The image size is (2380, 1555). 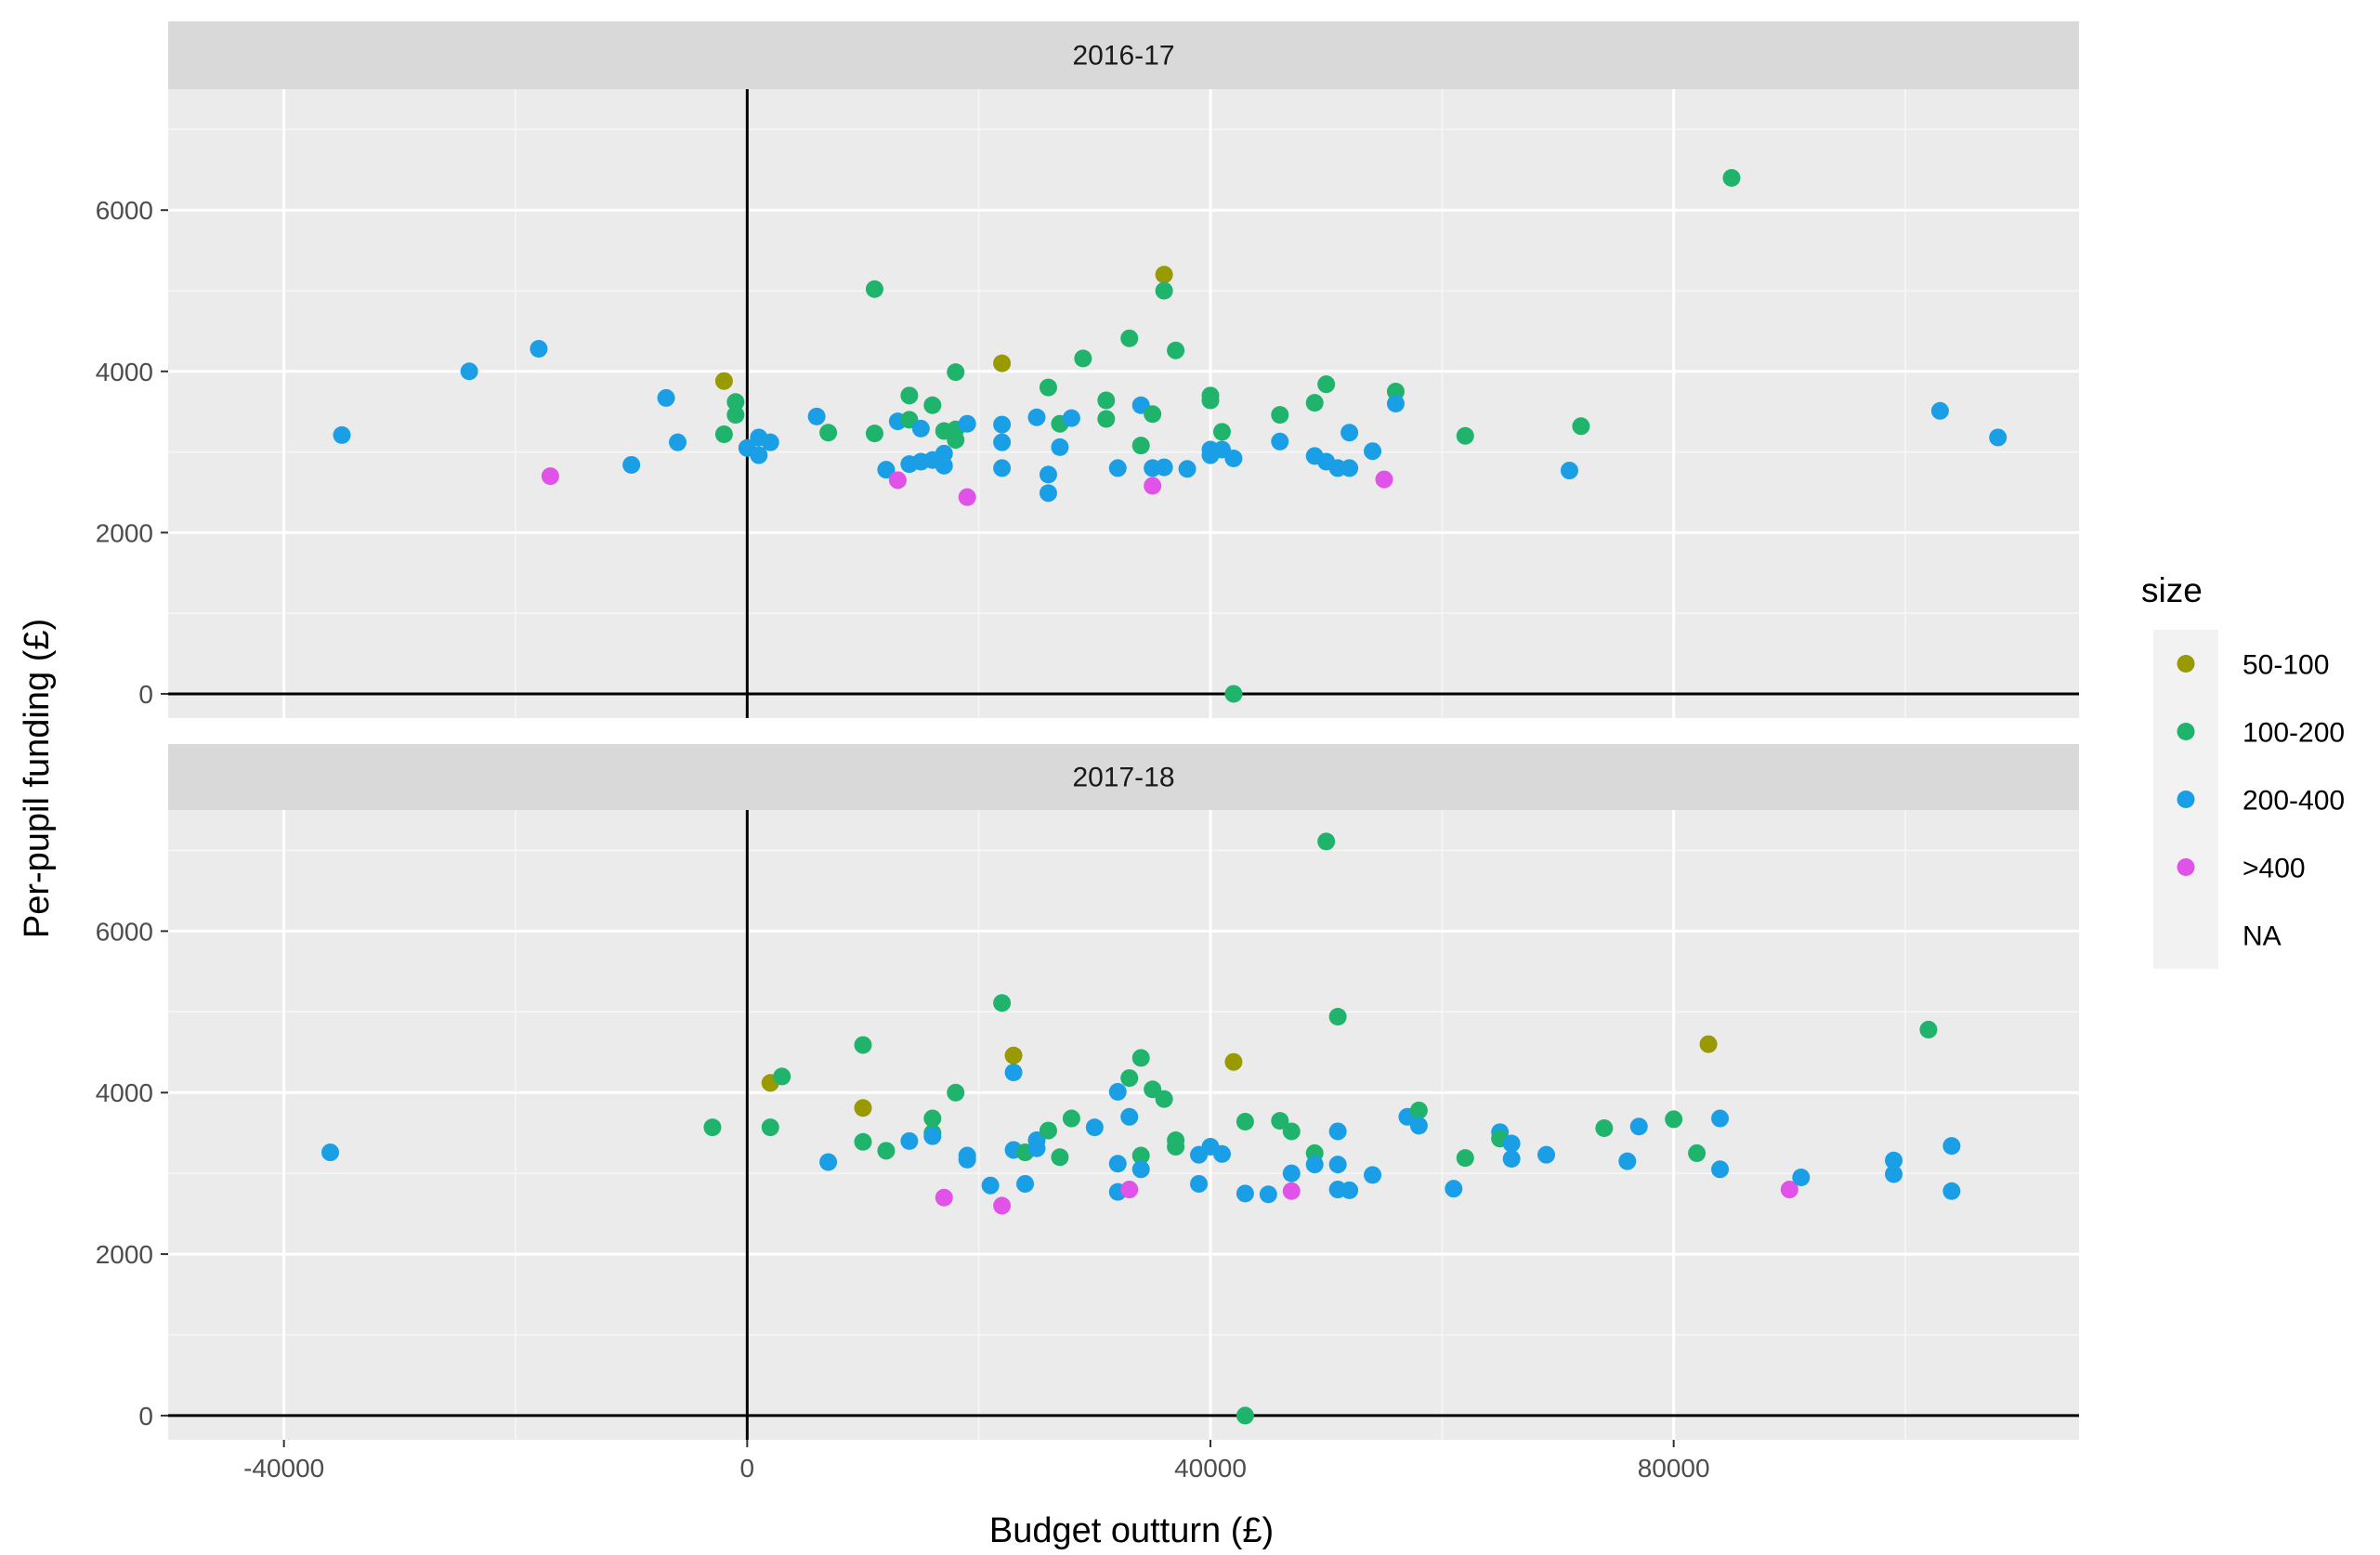 What do you see at coordinates (2286, 665) in the screenshot?
I see `legend-label: 50-100` at bounding box center [2286, 665].